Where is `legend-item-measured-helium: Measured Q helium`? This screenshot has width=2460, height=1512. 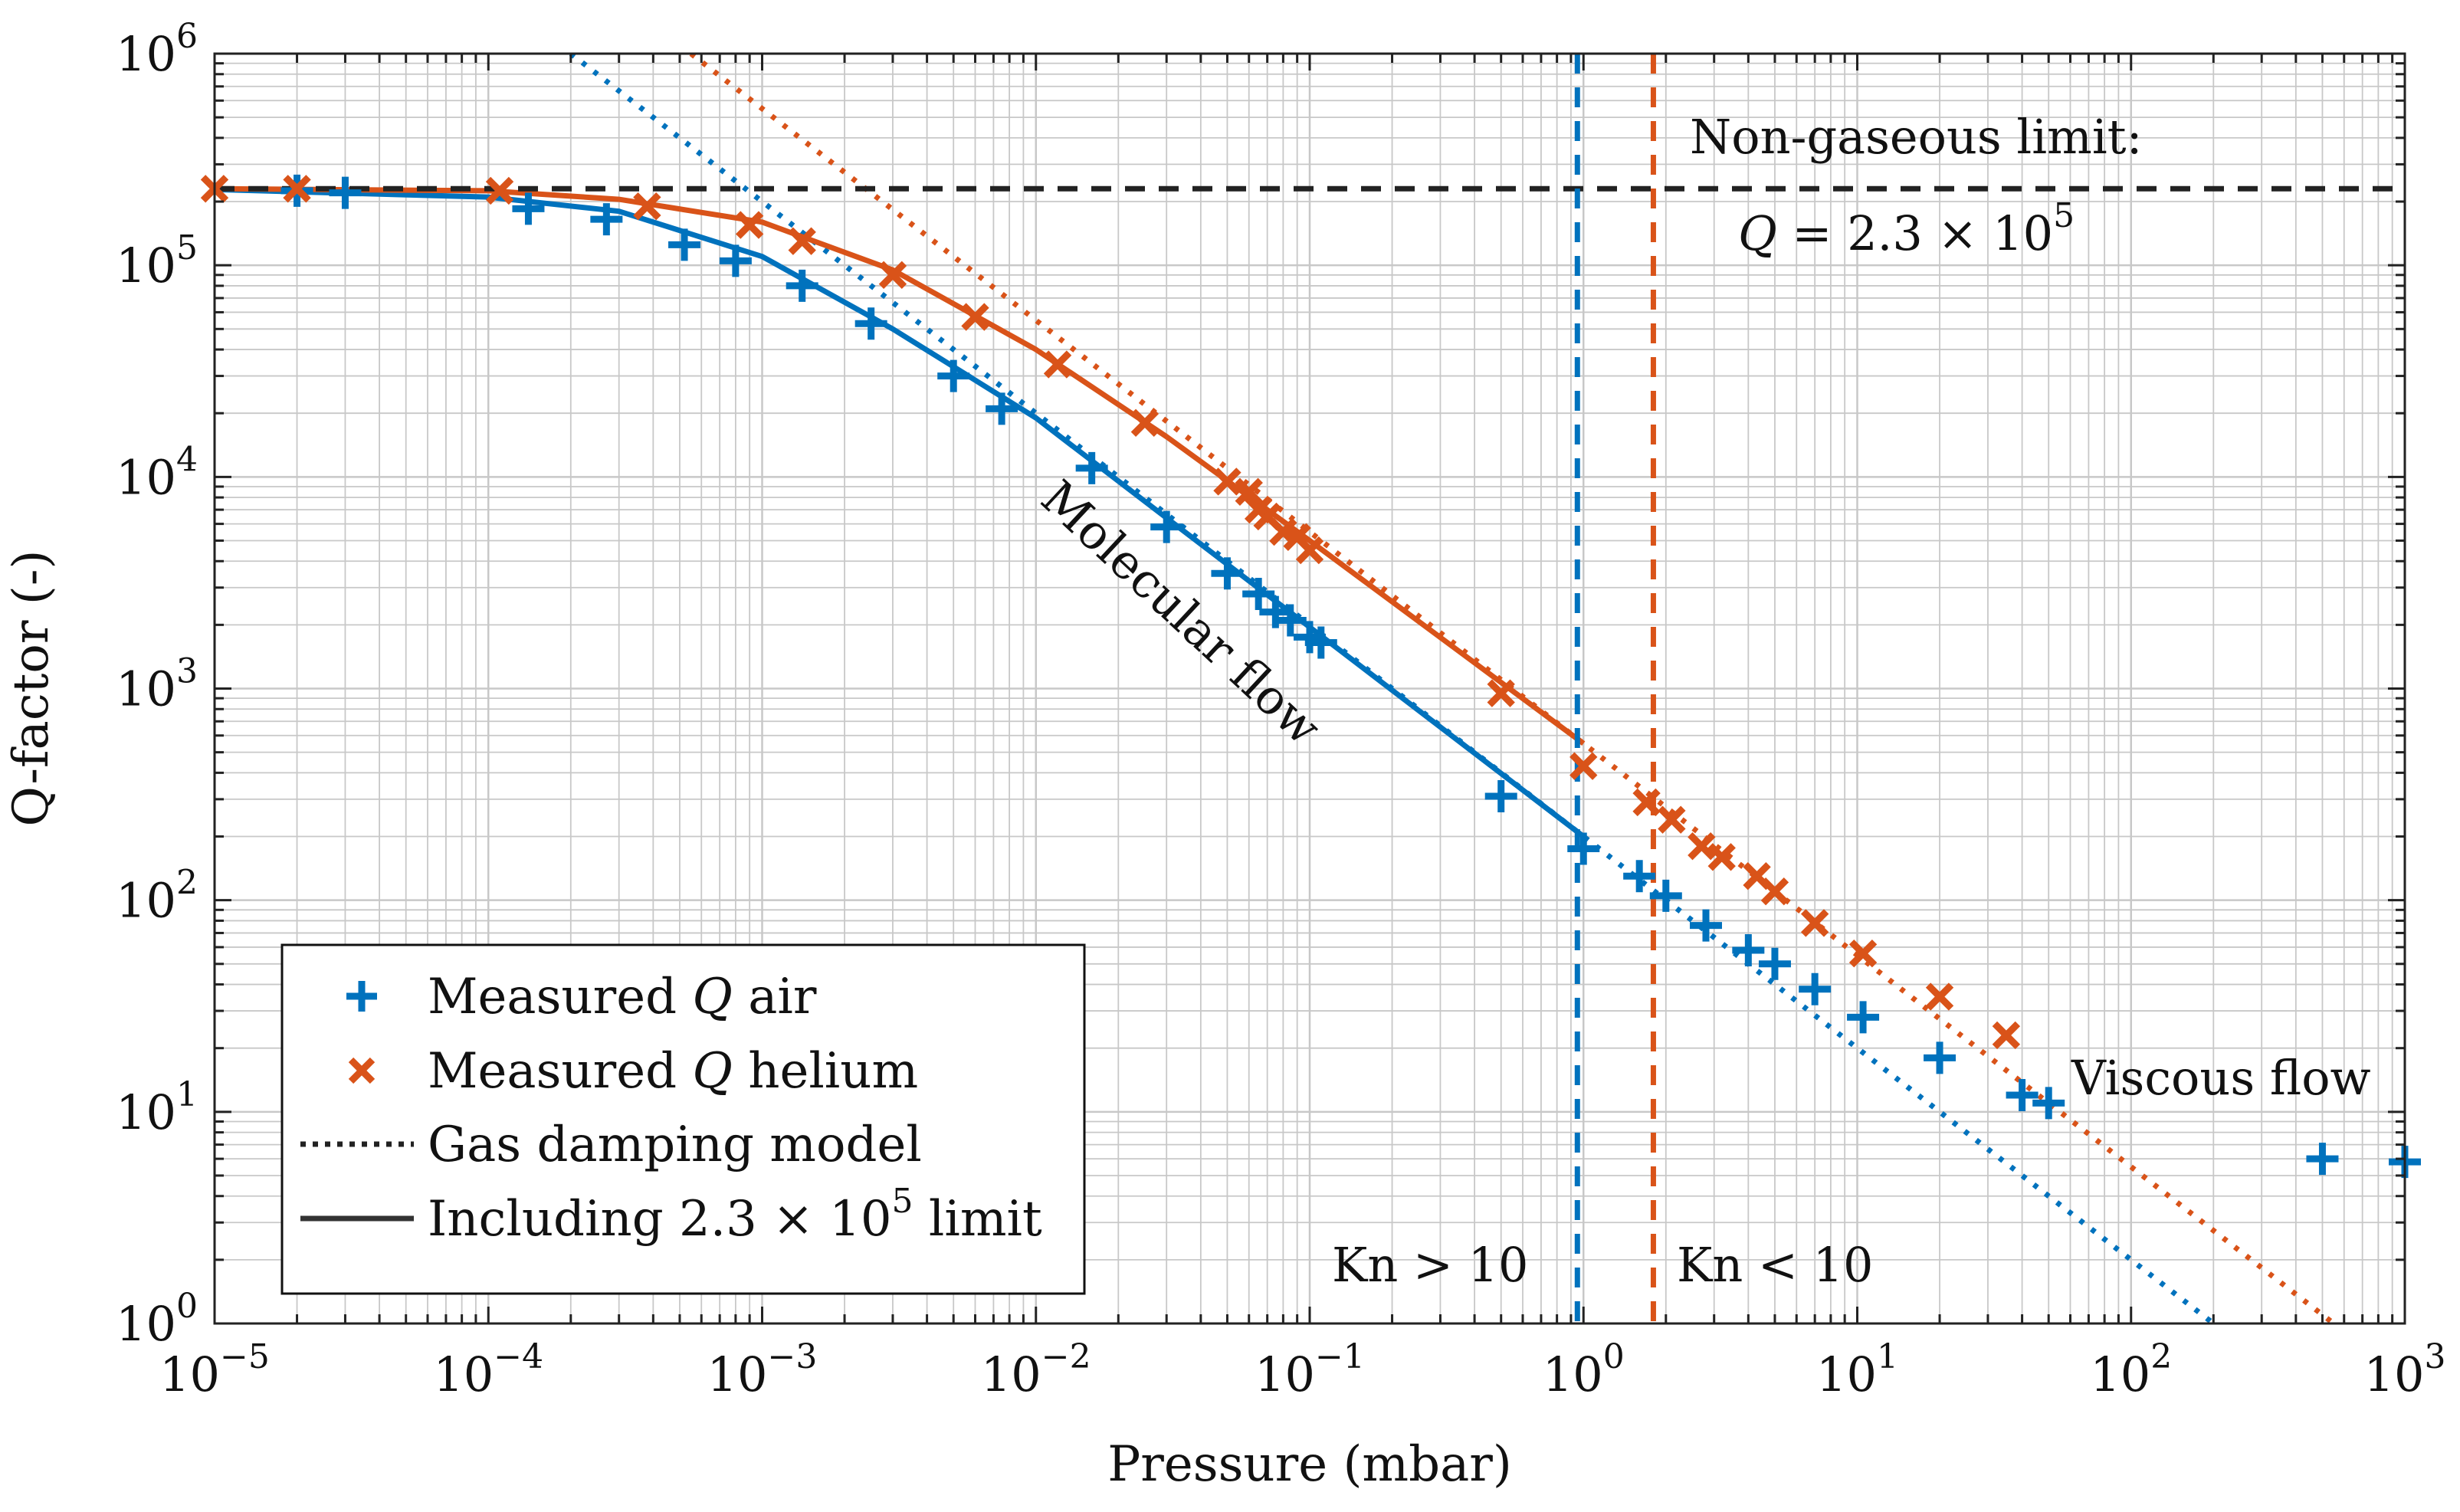 legend-item-measured-helium: Measured Q helium is located at coordinates (633, 1071).